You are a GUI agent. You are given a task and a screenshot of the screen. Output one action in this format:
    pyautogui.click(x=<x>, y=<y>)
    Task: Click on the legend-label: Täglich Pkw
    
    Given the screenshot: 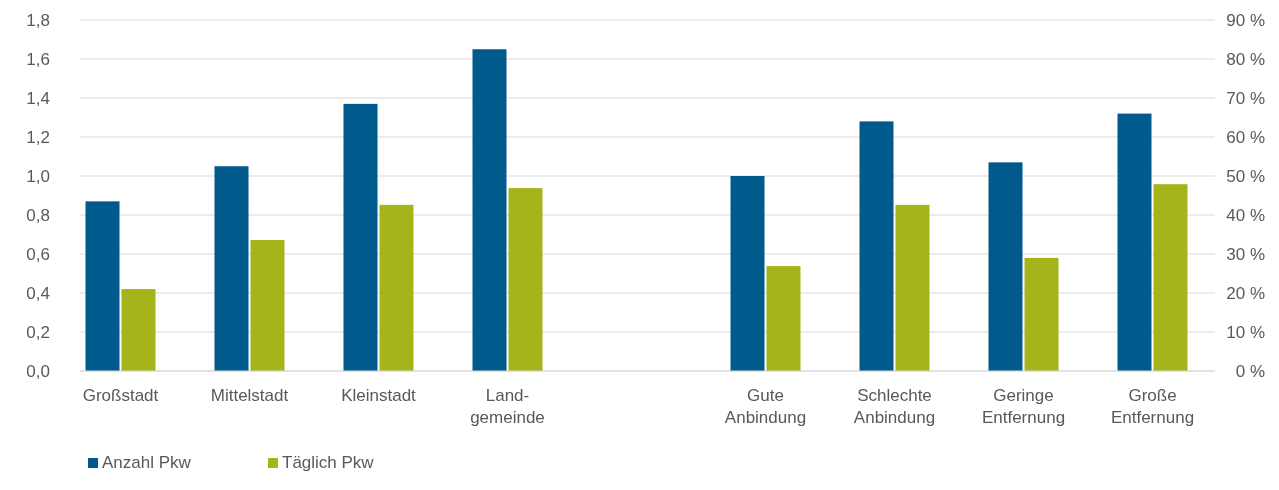 What is the action you would take?
    pyautogui.click(x=328, y=462)
    